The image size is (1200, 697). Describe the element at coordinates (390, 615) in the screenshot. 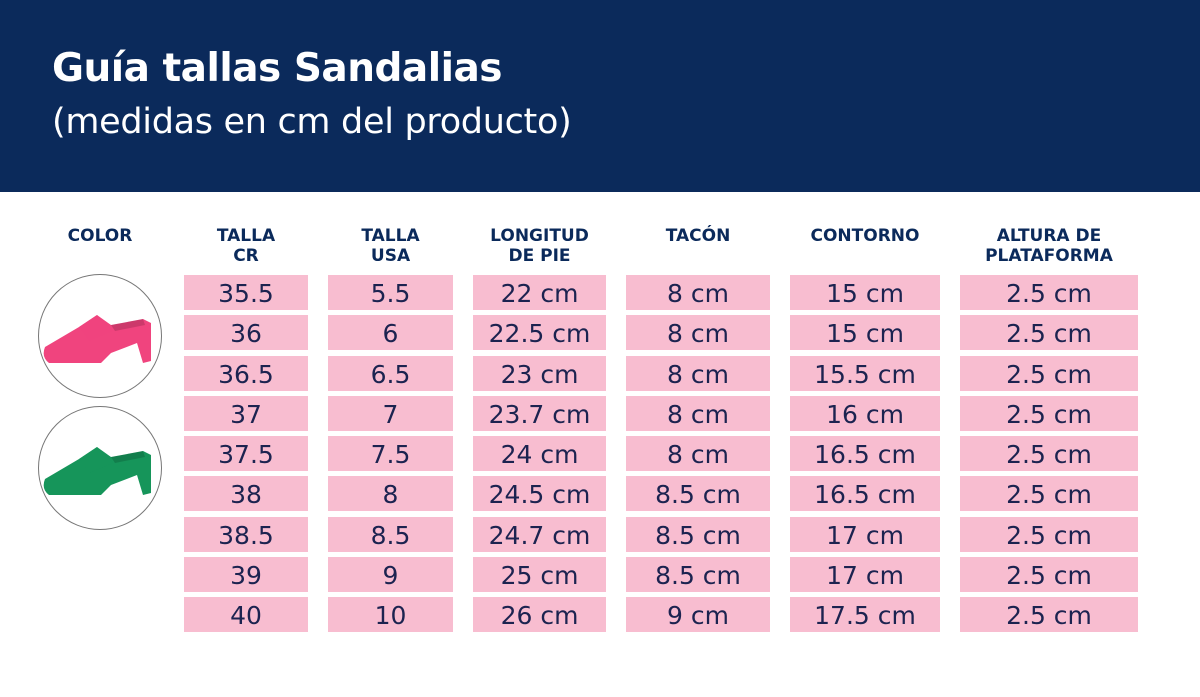

I see `table-cell: 10` at that location.